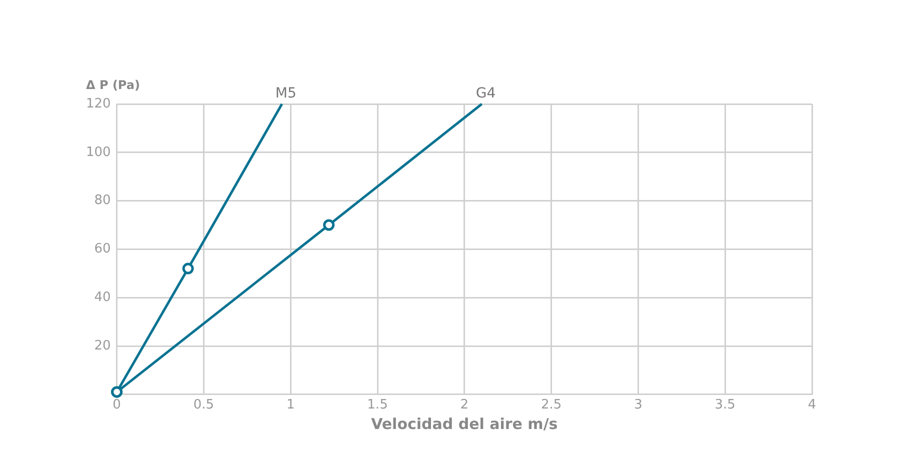 This screenshot has width=900, height=468. I want to click on series-label: M5, so click(285, 94).